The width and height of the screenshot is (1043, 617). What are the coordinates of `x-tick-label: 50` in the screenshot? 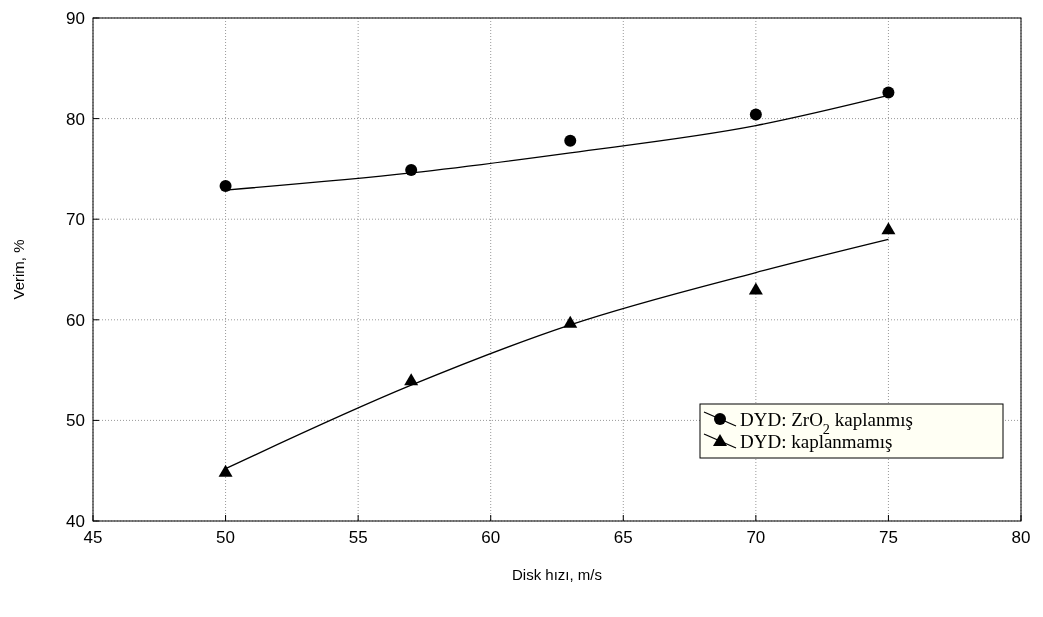 It's located at (226, 537).